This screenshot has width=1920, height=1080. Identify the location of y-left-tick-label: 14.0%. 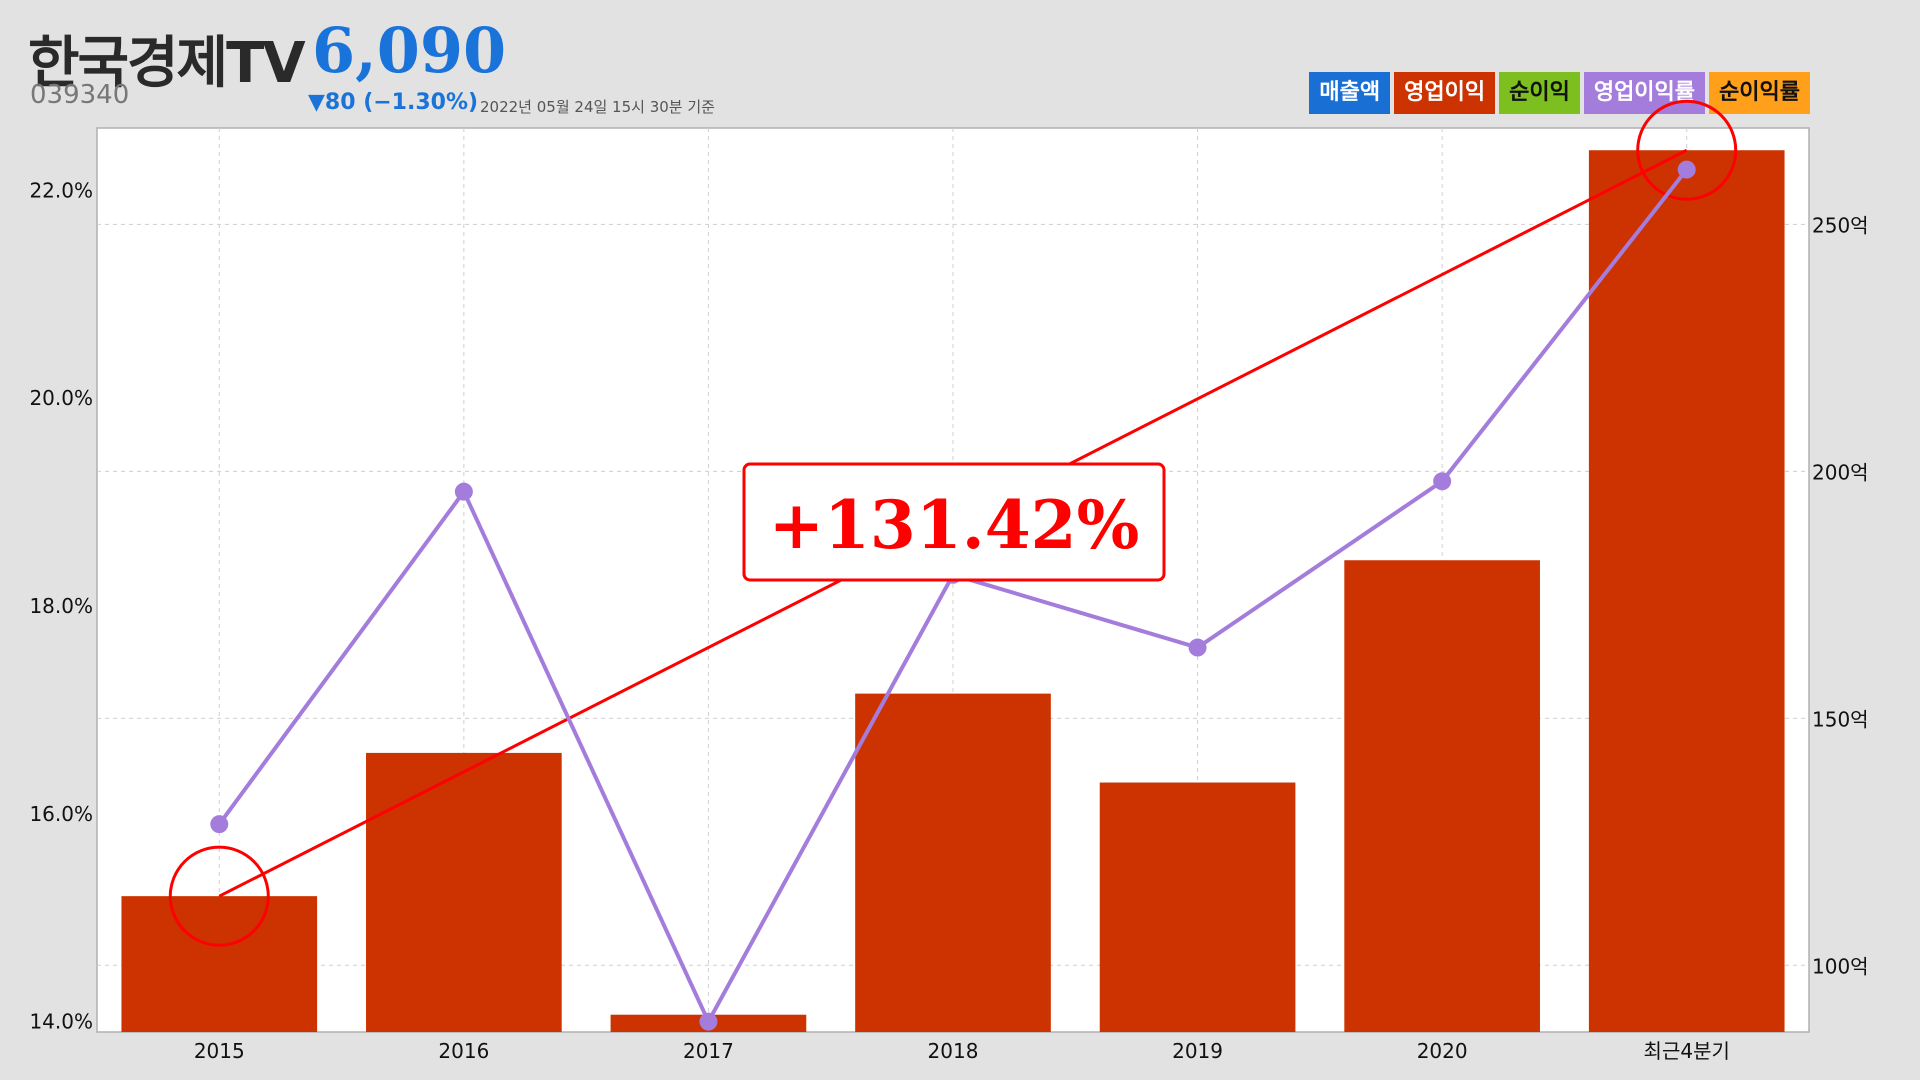
(61, 1022).